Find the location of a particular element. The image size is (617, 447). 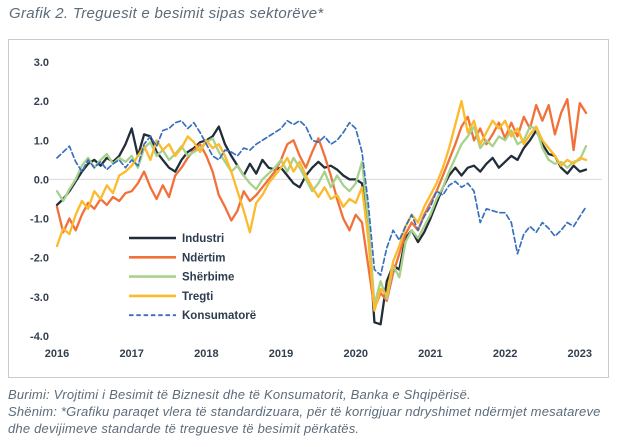

legend-label: Ndërtim is located at coordinates (203, 258).